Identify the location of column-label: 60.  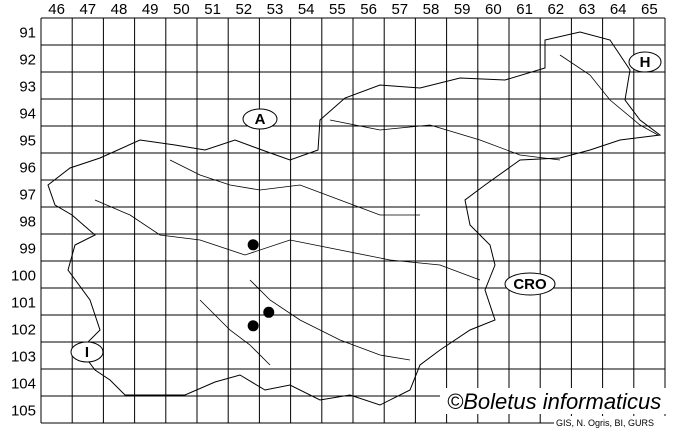
(493, 9).